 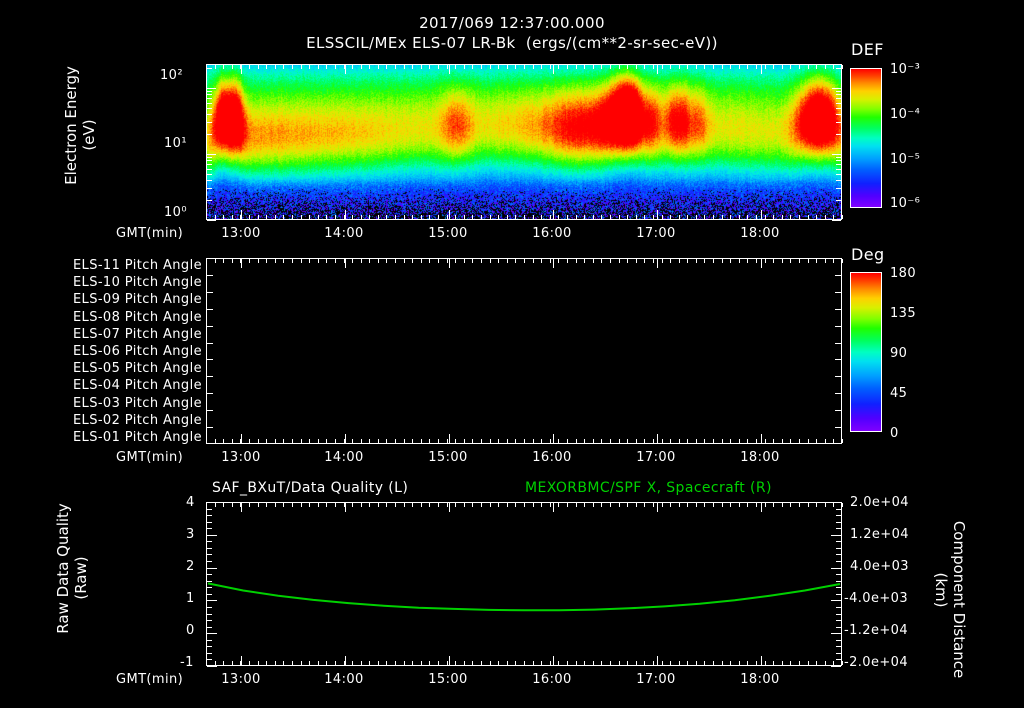 I want to click on panel2-row-label: ELS-09 Pitch Angle, so click(x=137, y=300).